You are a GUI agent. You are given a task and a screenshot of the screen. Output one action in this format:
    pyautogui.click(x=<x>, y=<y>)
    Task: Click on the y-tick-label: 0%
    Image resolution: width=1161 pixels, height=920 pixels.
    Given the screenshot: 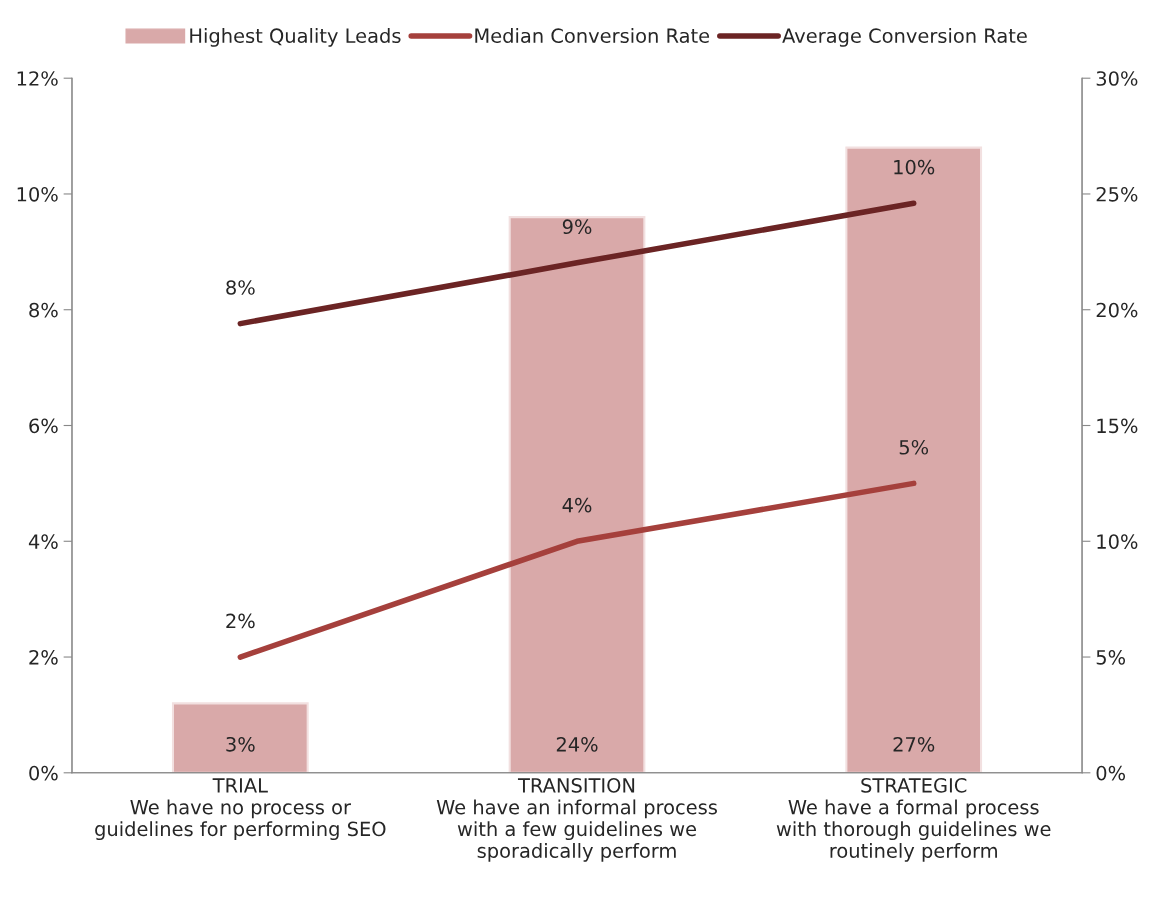 What is the action you would take?
    pyautogui.click(x=43, y=773)
    